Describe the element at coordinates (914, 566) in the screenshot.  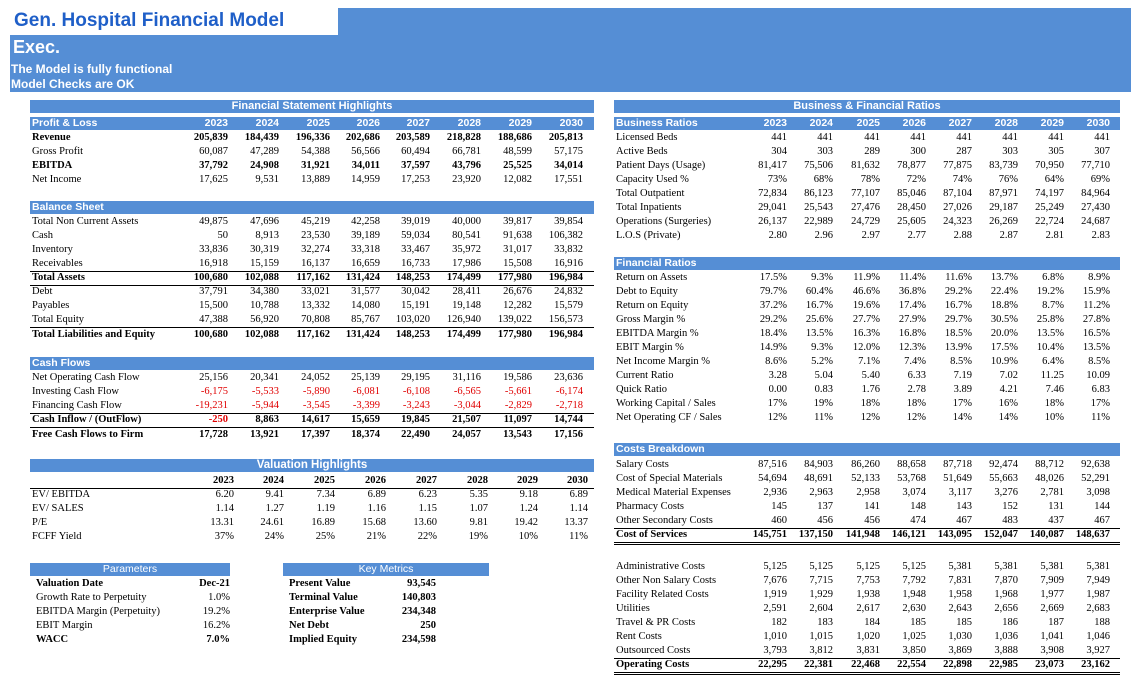
I see `opcosts-cell: 5,125` at that location.